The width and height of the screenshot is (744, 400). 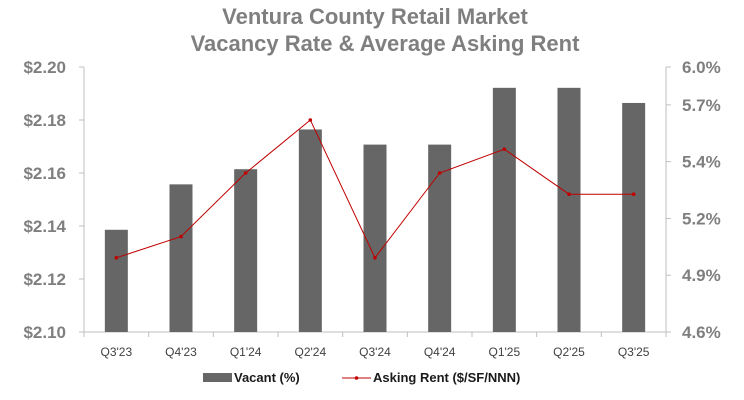 What do you see at coordinates (375, 16) in the screenshot?
I see `chart-title-line-1: Ventura County Retail Market` at bounding box center [375, 16].